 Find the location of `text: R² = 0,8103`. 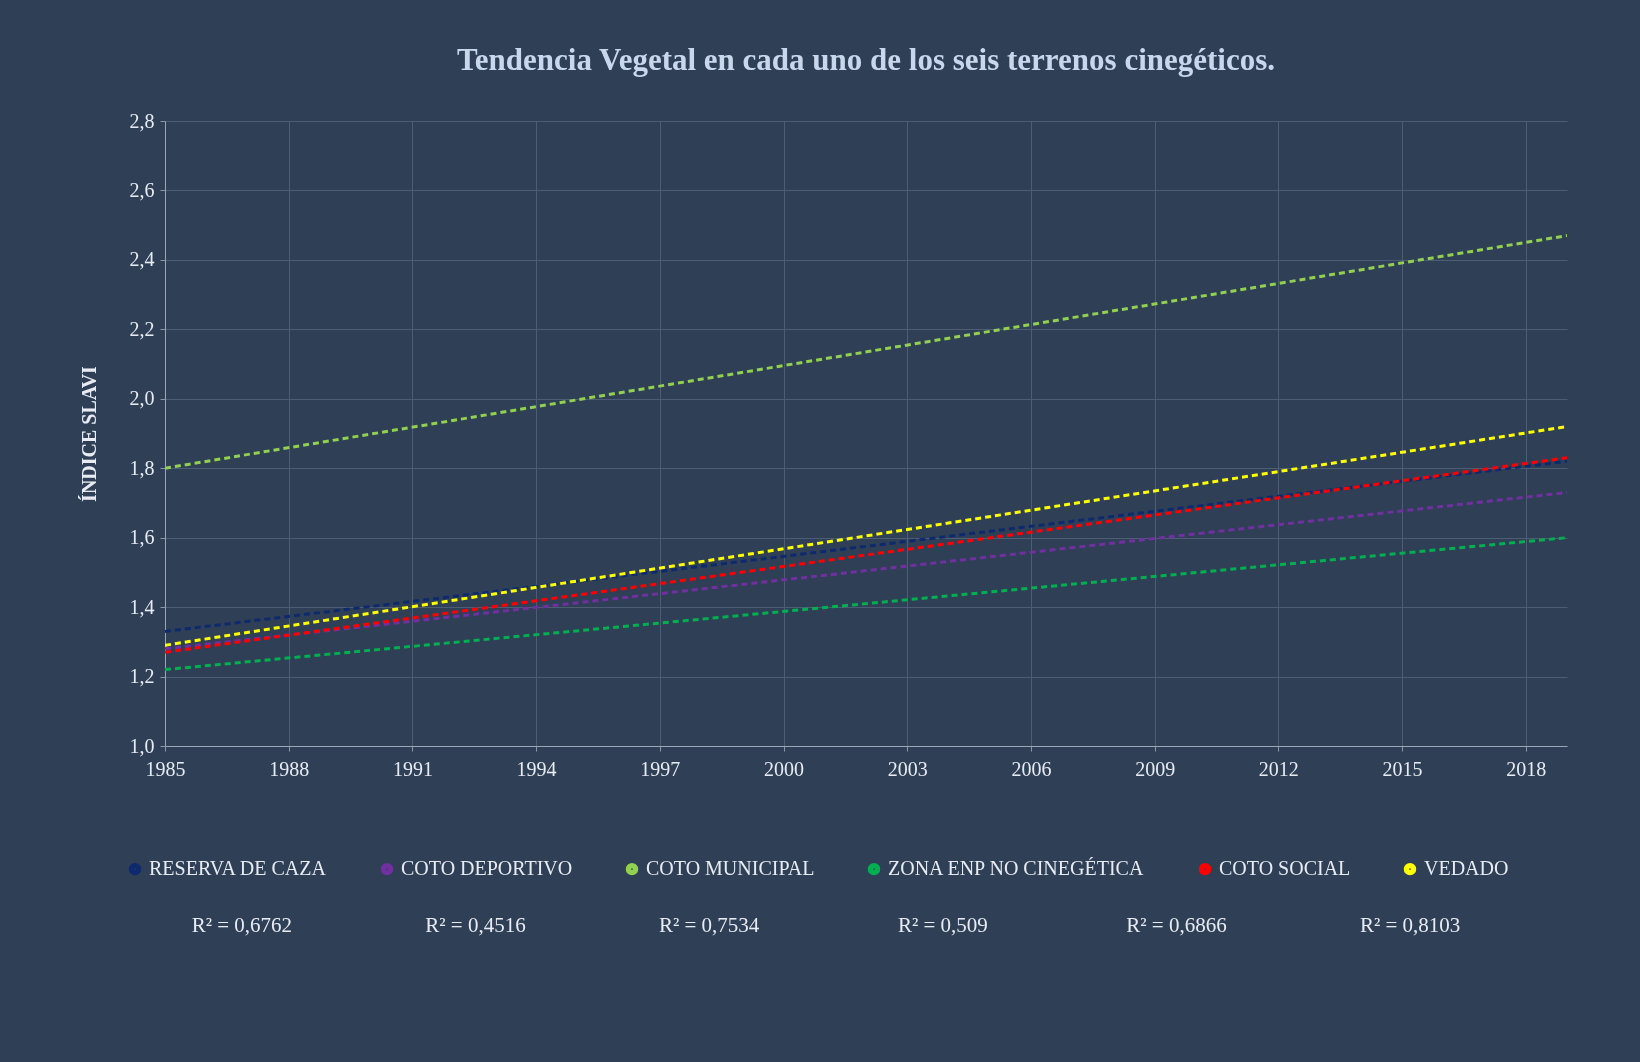

text: R² = 0,8103 is located at coordinates (1410, 925).